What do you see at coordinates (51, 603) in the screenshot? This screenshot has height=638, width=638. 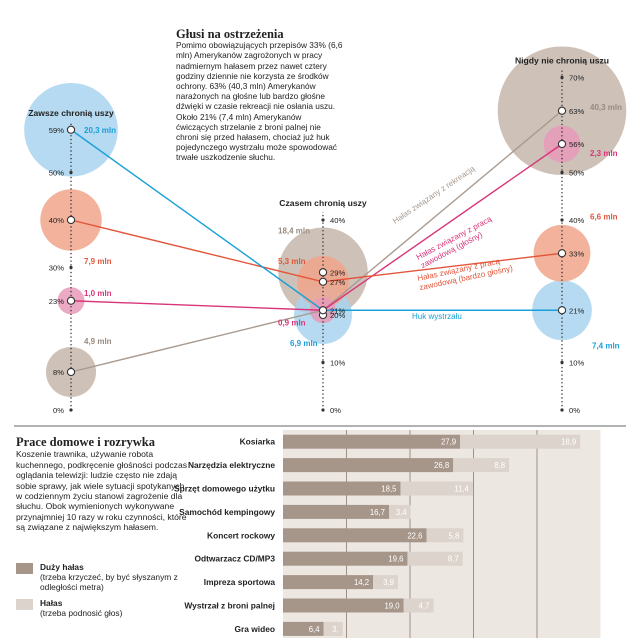 I see `legend-noise-label: Hałas` at bounding box center [51, 603].